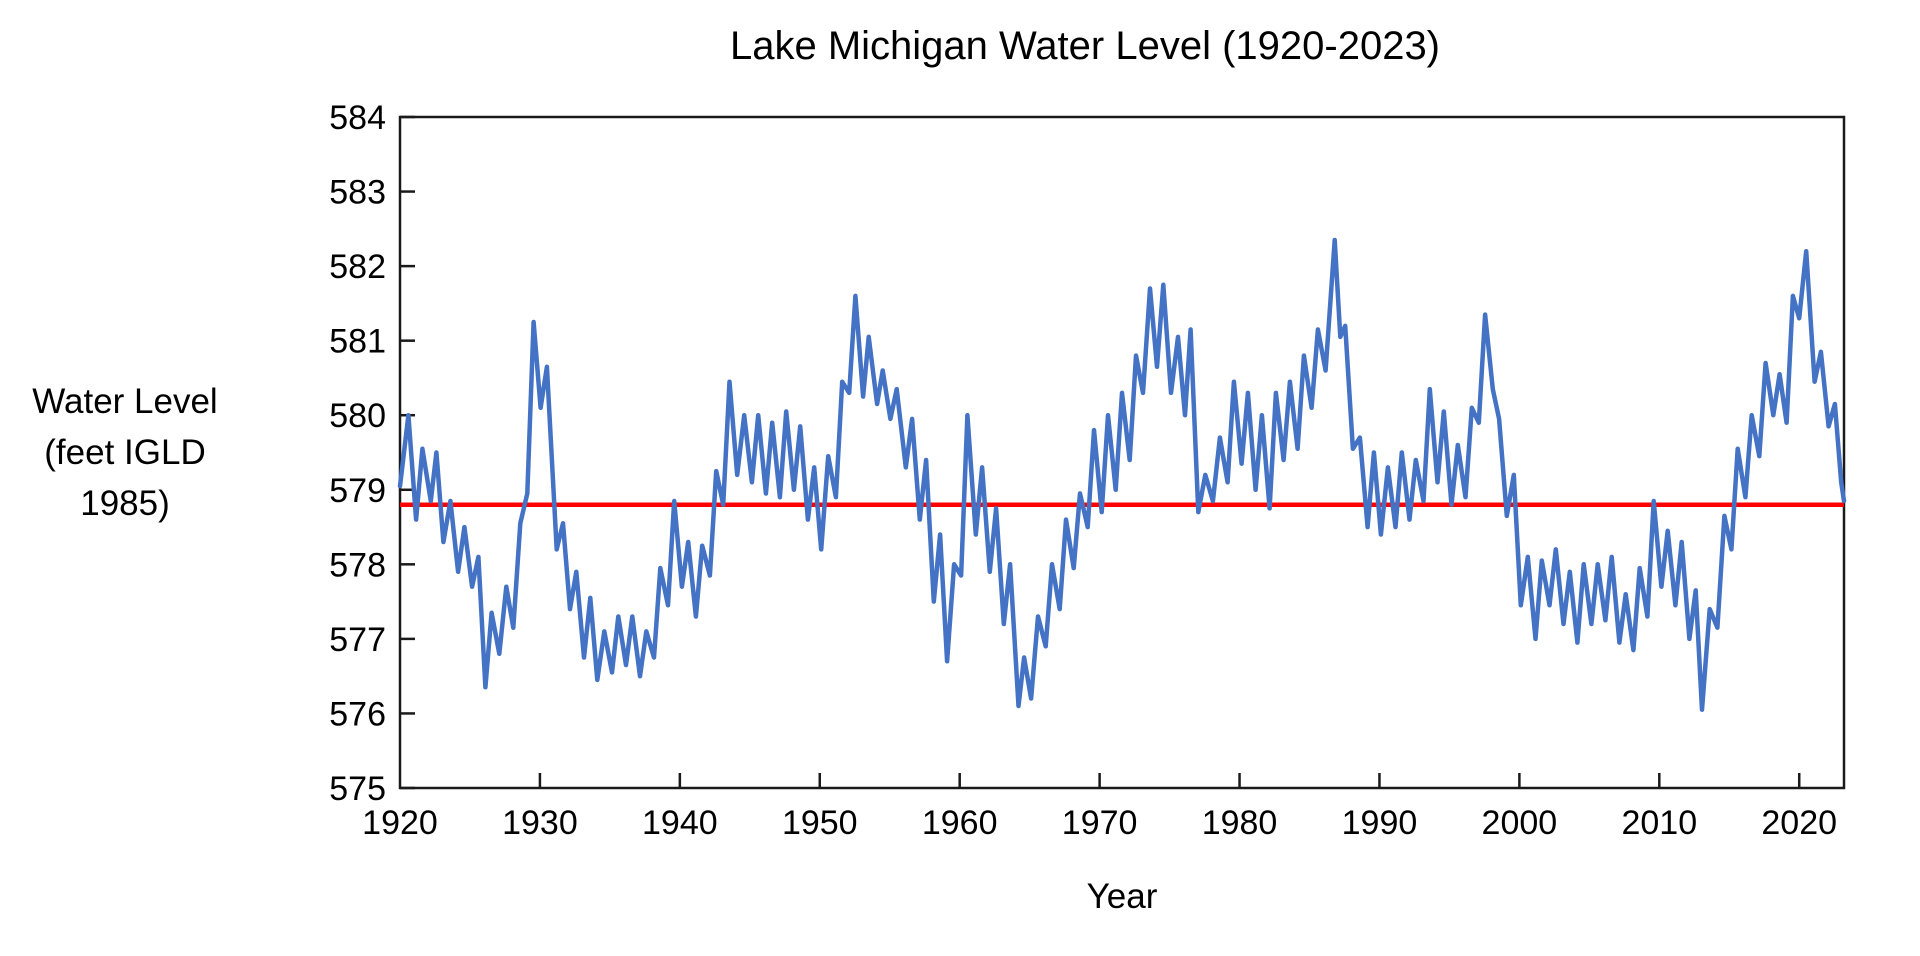 This screenshot has height=956, width=1920. Describe the element at coordinates (540, 823) in the screenshot. I see `x-axis-tick-label: 1930` at that location.